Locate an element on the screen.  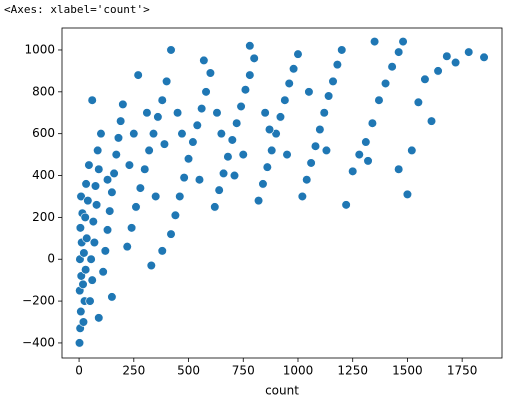
x-tick-label: 1250 is located at coordinates (352, 371).